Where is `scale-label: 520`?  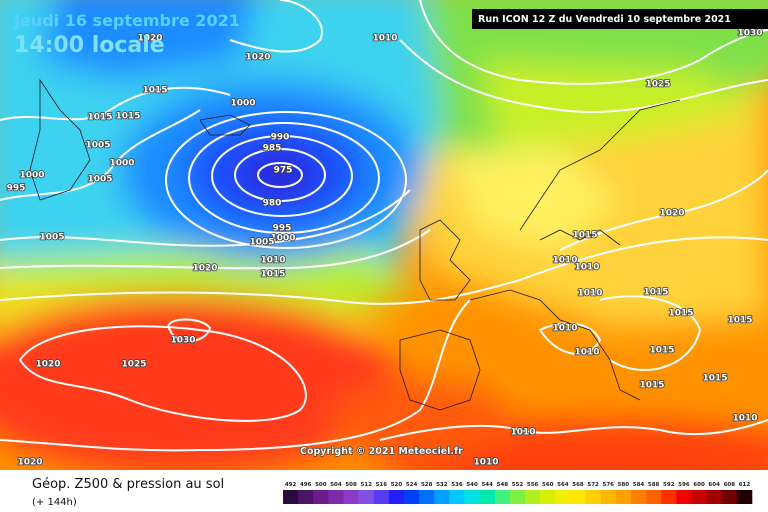 scale-label: 520 is located at coordinates (397, 485).